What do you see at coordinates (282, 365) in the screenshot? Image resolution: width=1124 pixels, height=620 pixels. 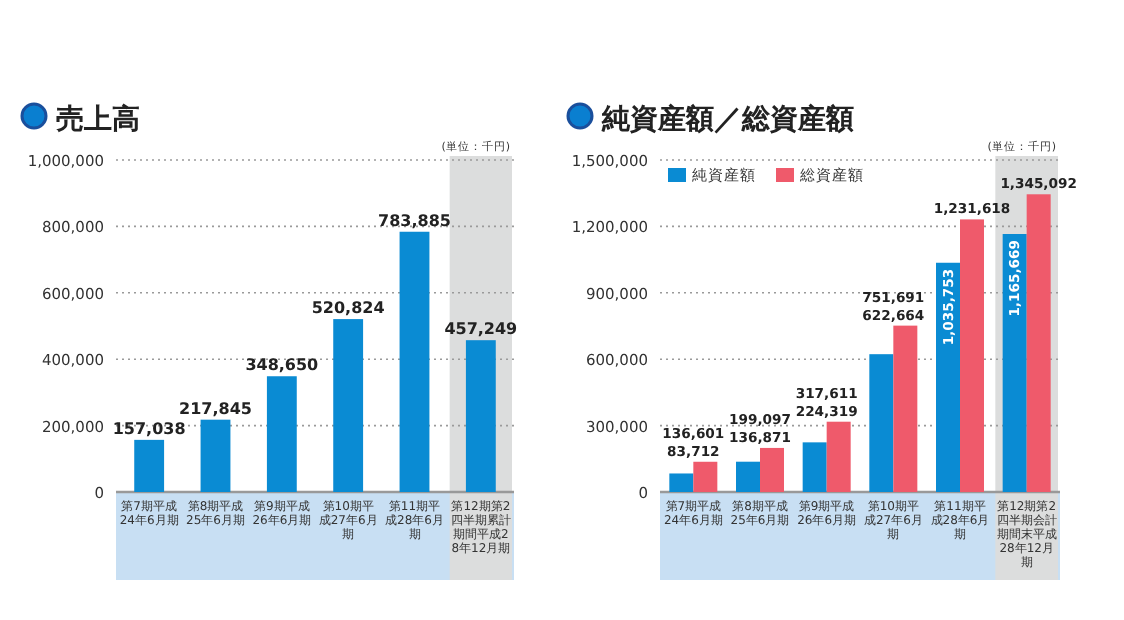 I see `data-label: 348,650` at bounding box center [282, 365].